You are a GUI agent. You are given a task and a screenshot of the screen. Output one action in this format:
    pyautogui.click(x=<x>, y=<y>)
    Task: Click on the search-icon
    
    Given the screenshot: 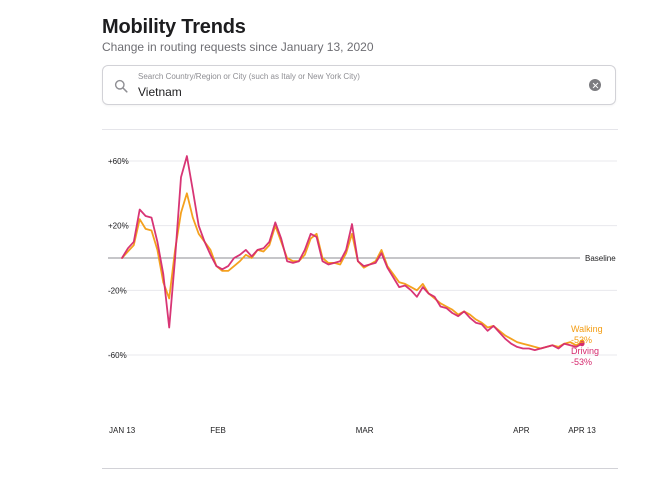 What is the action you would take?
    pyautogui.click(x=121, y=86)
    